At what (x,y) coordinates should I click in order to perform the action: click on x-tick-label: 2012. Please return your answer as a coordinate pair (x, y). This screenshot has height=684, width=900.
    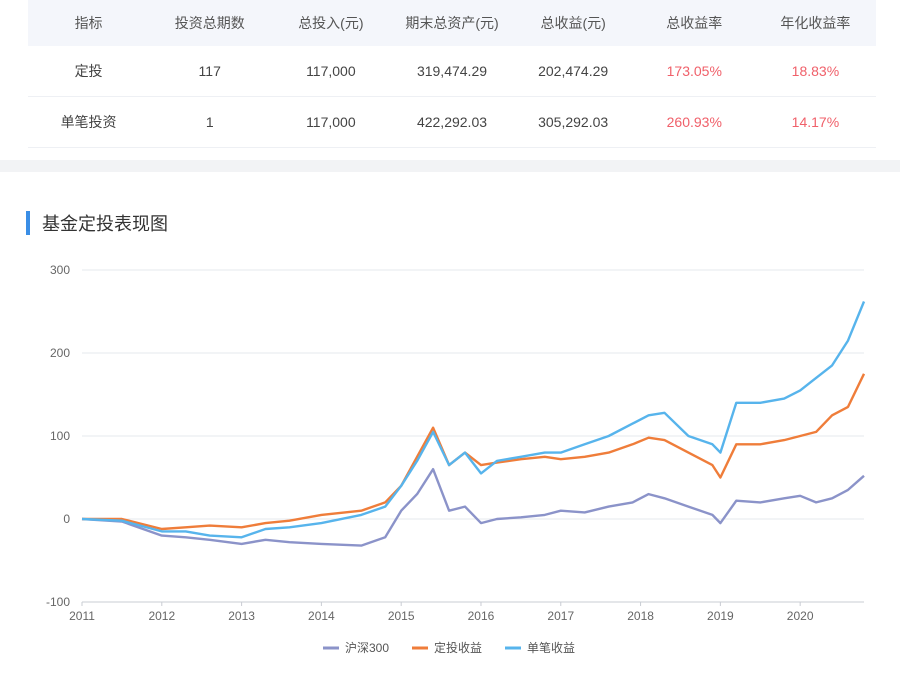
    Looking at the image, I should click on (161, 616).